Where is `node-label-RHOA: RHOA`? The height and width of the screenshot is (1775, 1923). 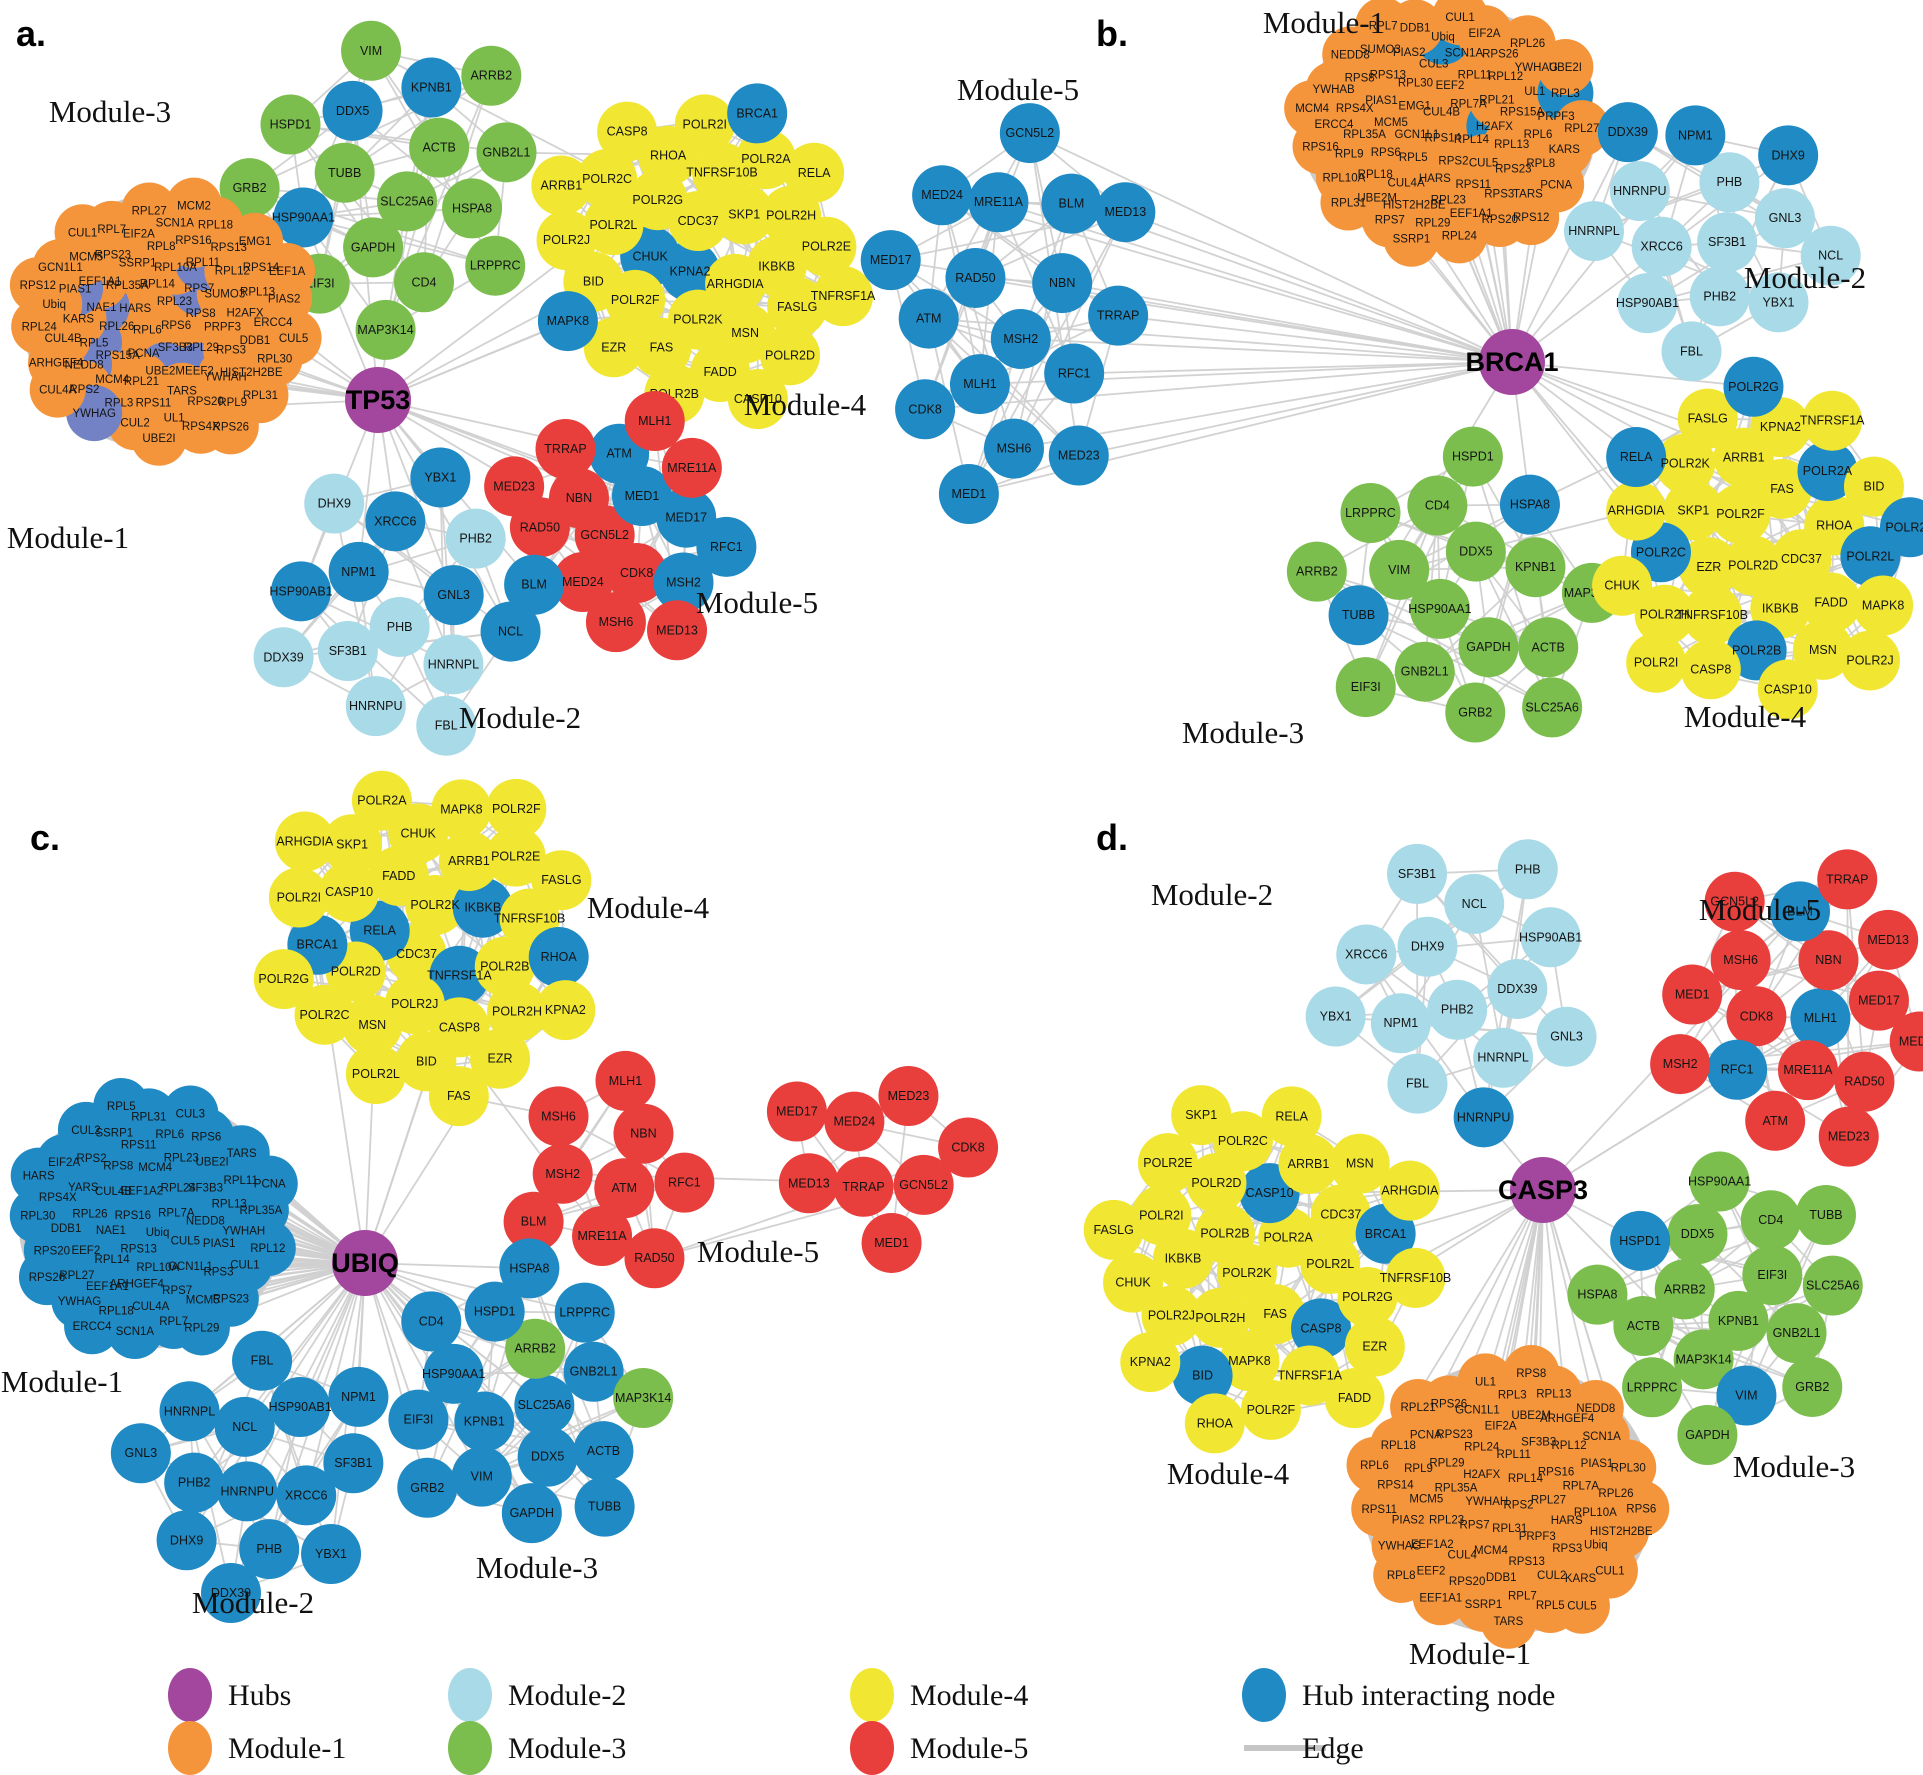 node-label-RHOA: RHOA is located at coordinates (1215, 1423).